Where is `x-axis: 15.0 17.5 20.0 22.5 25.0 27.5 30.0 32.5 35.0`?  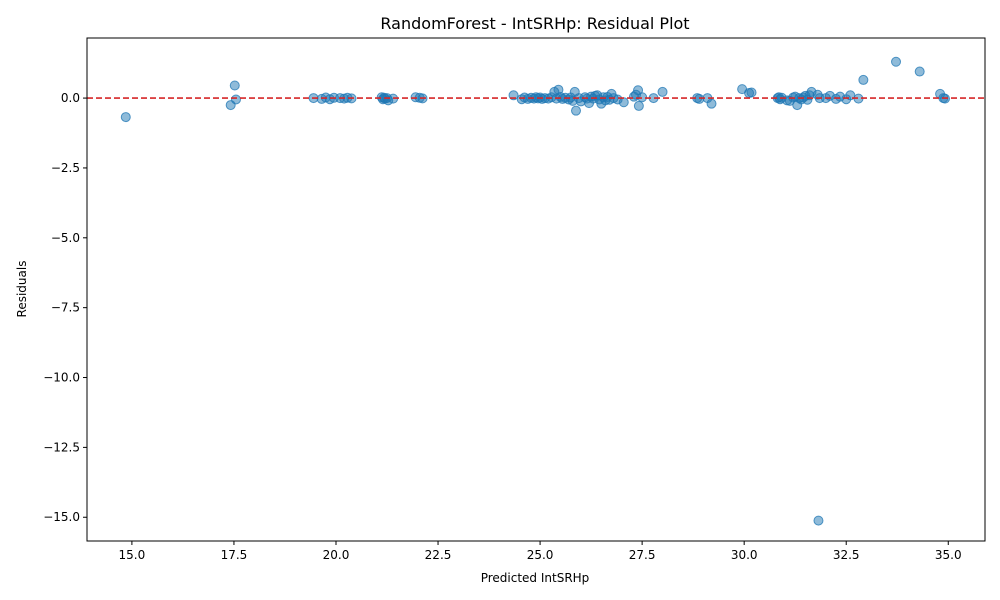
x-axis: 15.0 17.5 20.0 22.5 25.0 27.5 30.0 32.5 35.0 is located at coordinates (540, 551).